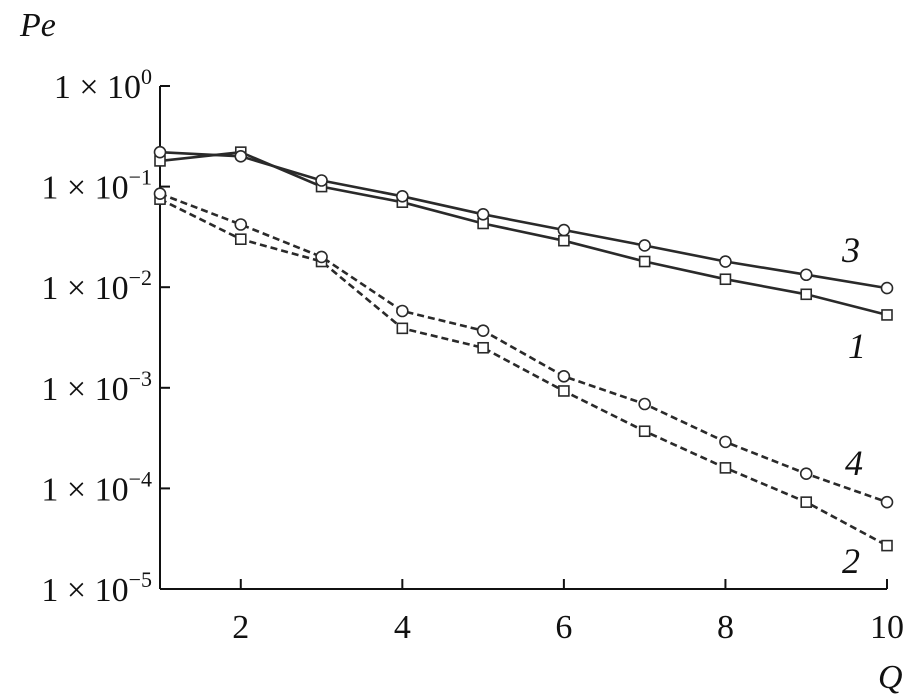 The height and width of the screenshot is (698, 907). What do you see at coordinates (887, 627) in the screenshot?
I see `x-tick-label: 10` at bounding box center [887, 627].